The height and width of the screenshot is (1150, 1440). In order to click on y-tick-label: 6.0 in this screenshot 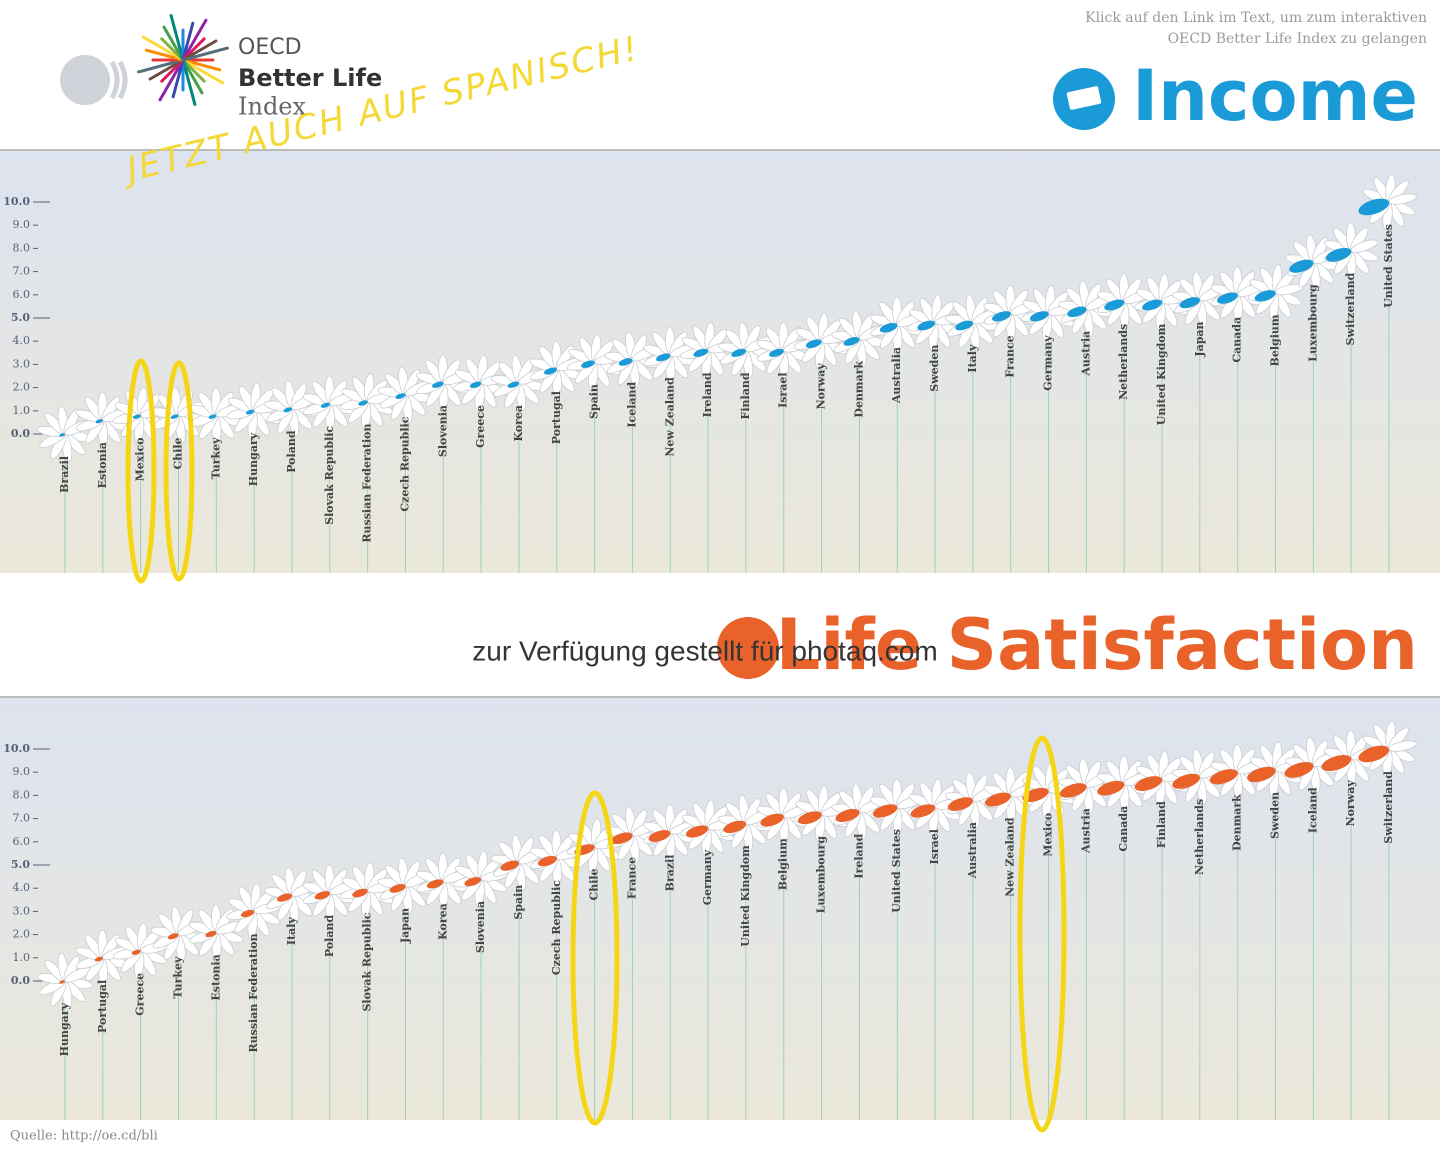, I will do `click(22, 294)`.